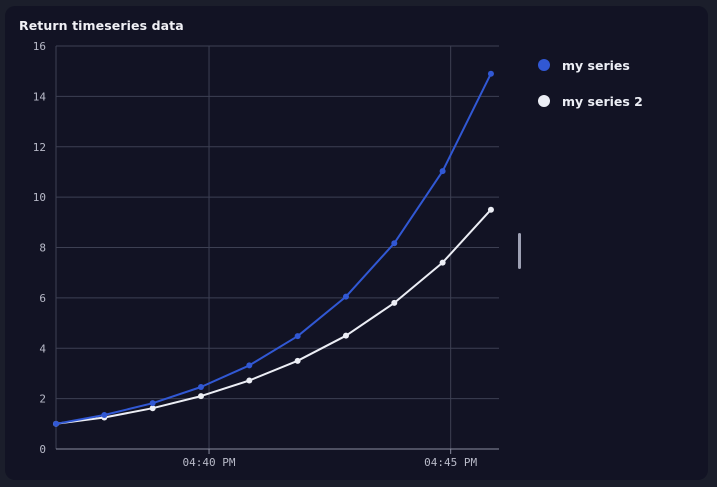 The width and height of the screenshot is (717, 487). Describe the element at coordinates (39, 147) in the screenshot. I see `y-tick-label-12: 12` at that location.